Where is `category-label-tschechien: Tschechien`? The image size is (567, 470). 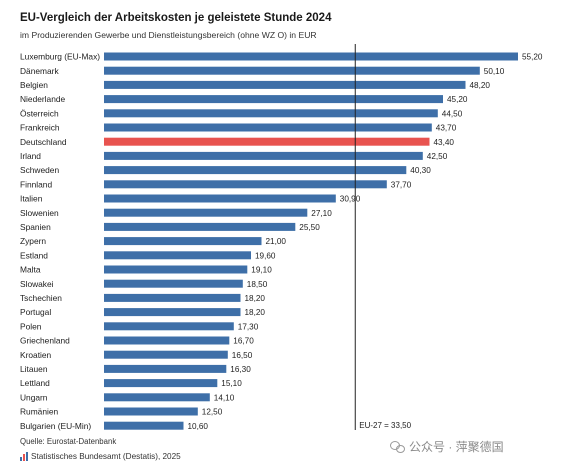
category-label-tschechien: Tschechien is located at coordinates (41, 298).